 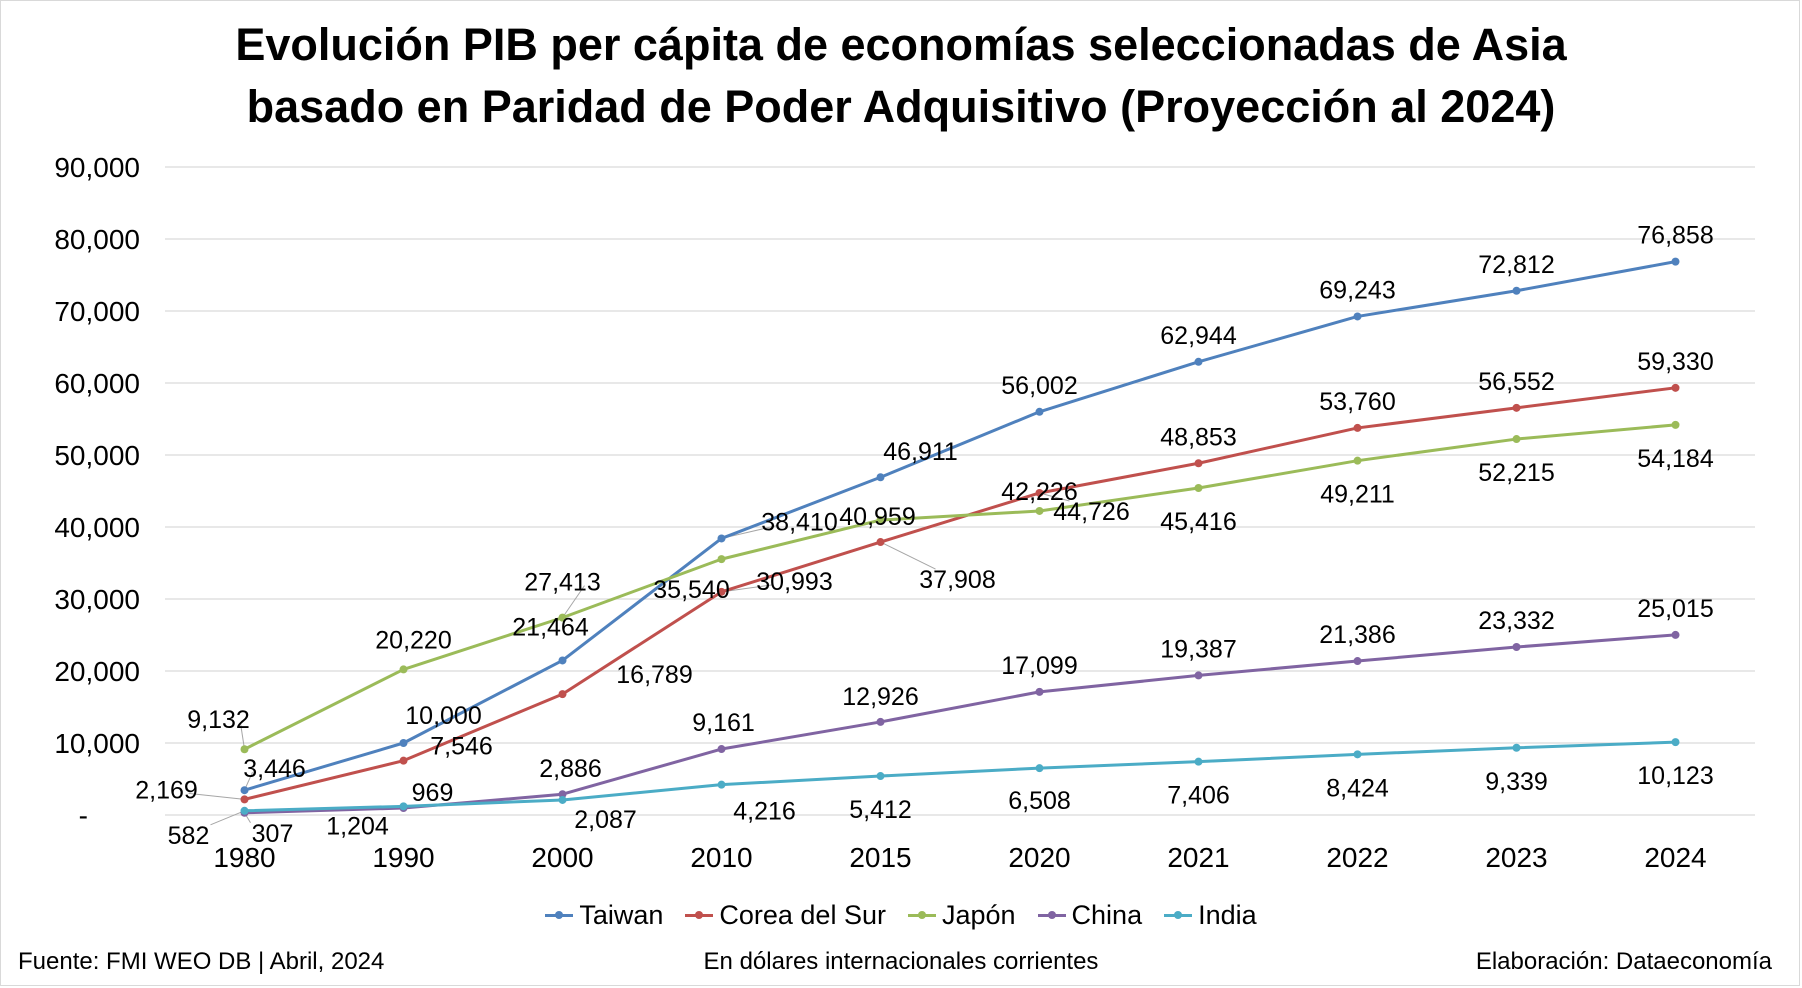 I want to click on data-label: 49,211, so click(x=1357, y=495).